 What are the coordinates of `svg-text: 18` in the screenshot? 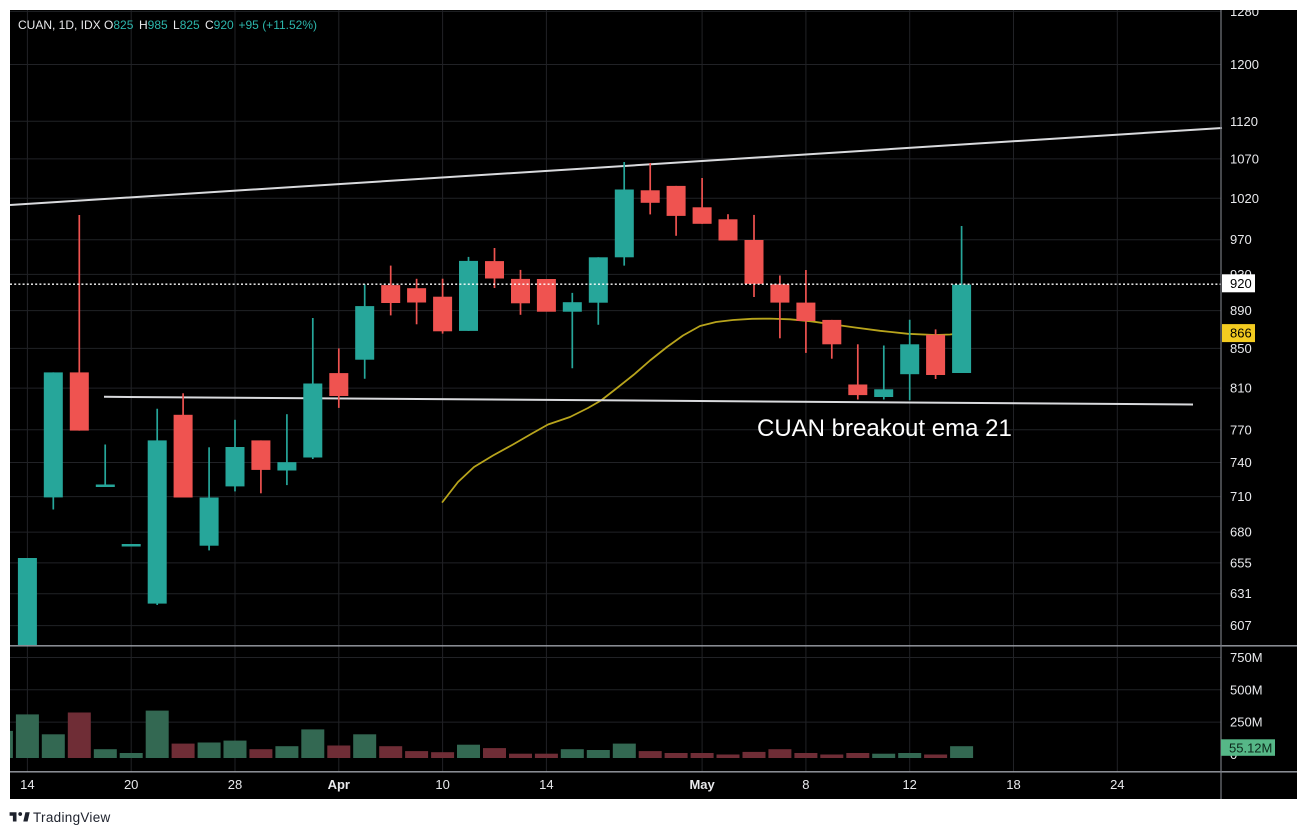 It's located at (1013, 784).